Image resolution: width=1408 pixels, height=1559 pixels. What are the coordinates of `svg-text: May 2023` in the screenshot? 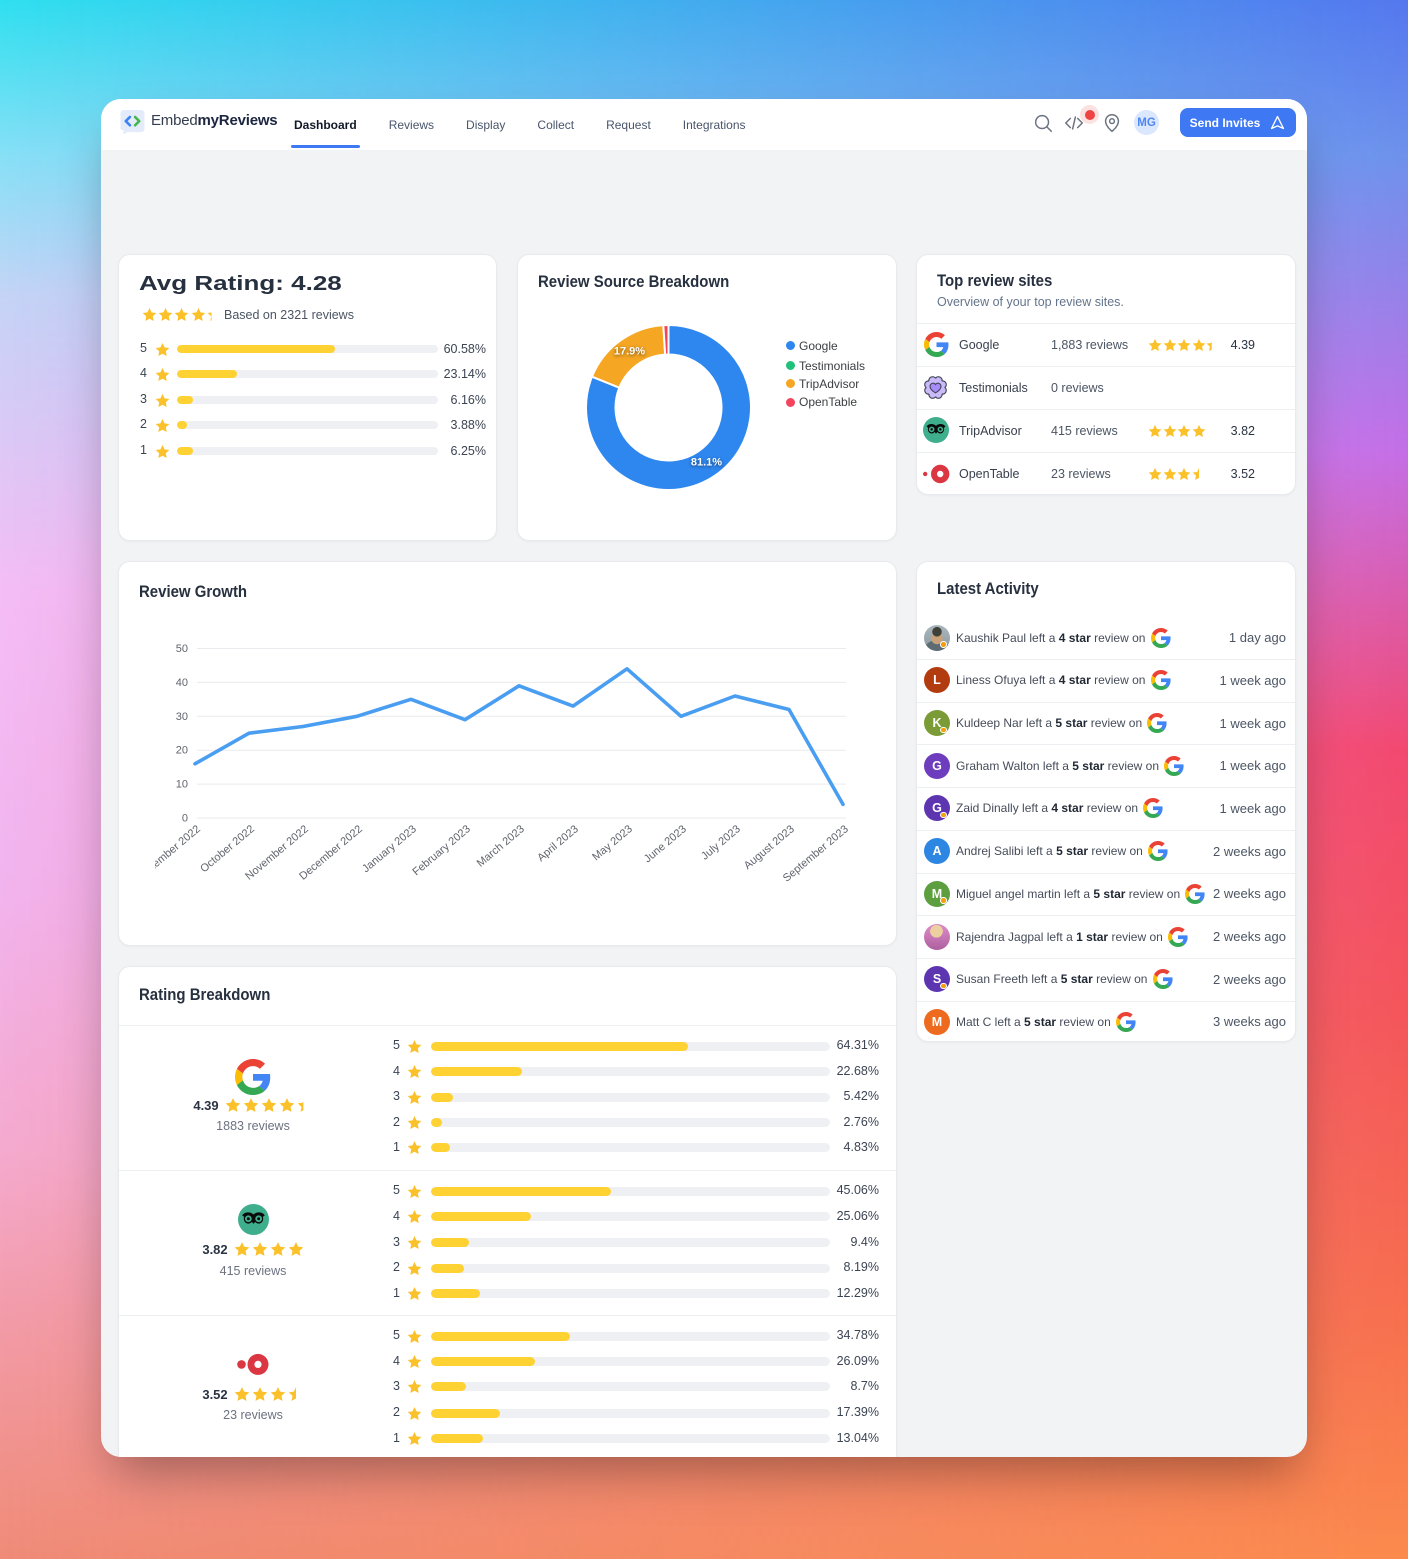 It's located at (612, 843).